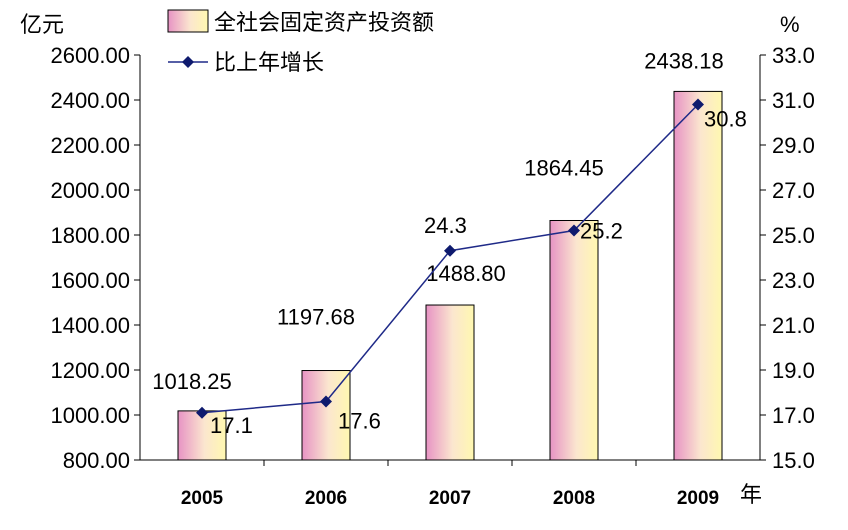 This screenshot has height=530, width=848. I want to click on bar-value-label: 1864.45, so click(564, 167).